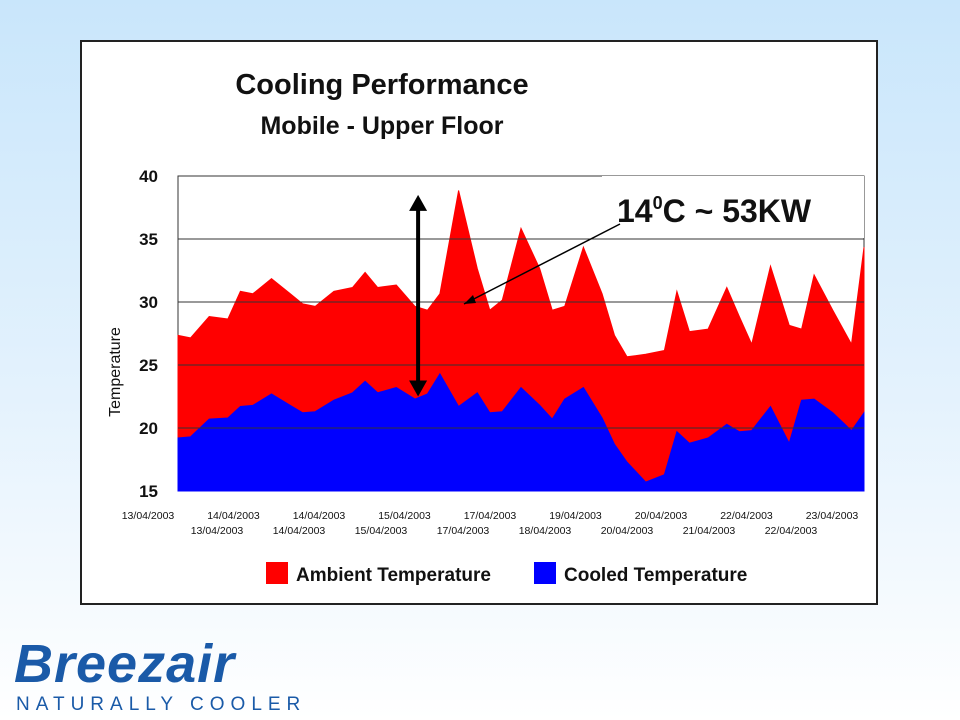 This screenshot has width=960, height=720. What do you see at coordinates (636, 286) in the screenshot?
I see `annotation: 140C ~ 53KW` at bounding box center [636, 286].